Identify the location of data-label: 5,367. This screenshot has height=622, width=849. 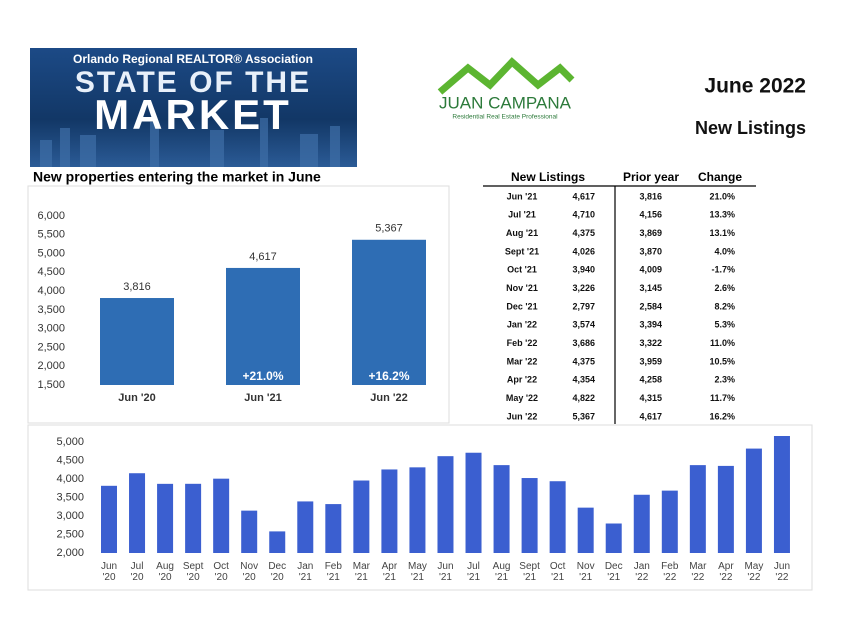
(389, 229).